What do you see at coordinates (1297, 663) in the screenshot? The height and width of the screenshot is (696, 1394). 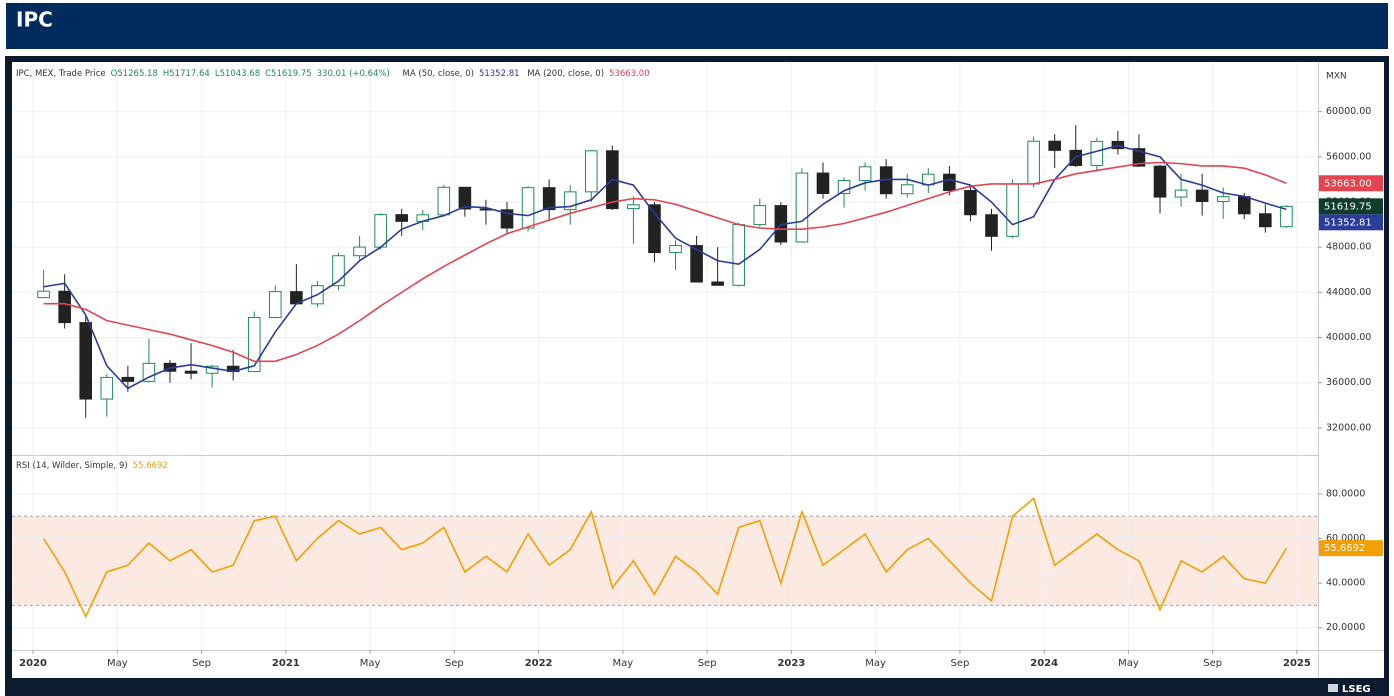 I see `x-tick-label: 2025` at bounding box center [1297, 663].